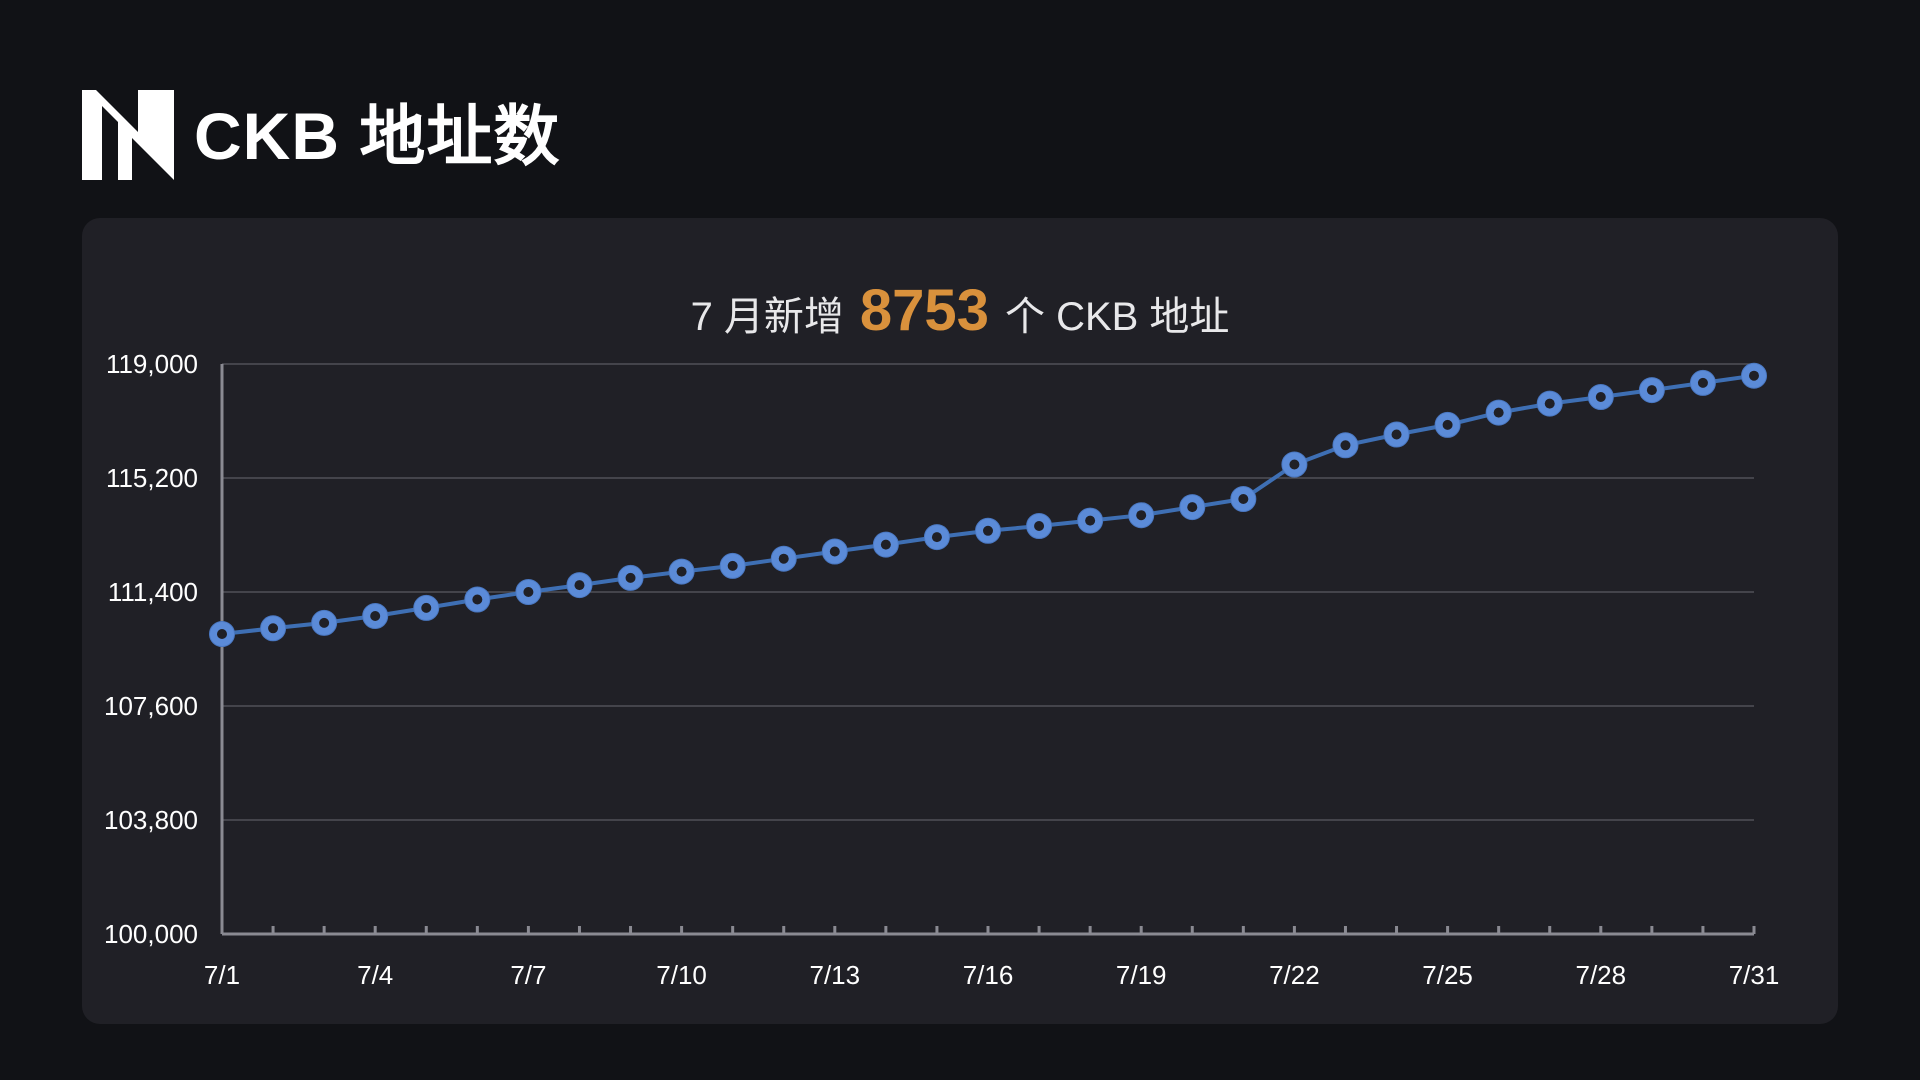 The height and width of the screenshot is (1080, 1920). Describe the element at coordinates (1600, 975) in the screenshot. I see `x-tick-label: 7/28` at that location.